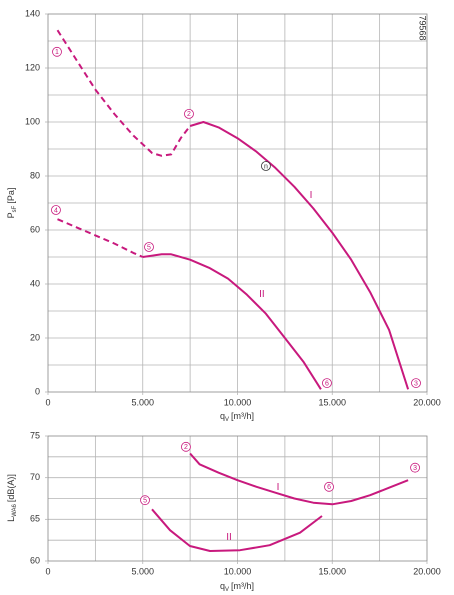 This screenshot has height=595, width=454. Describe the element at coordinates (37, 391) in the screenshot. I see `y-tick-label: 0` at that location.